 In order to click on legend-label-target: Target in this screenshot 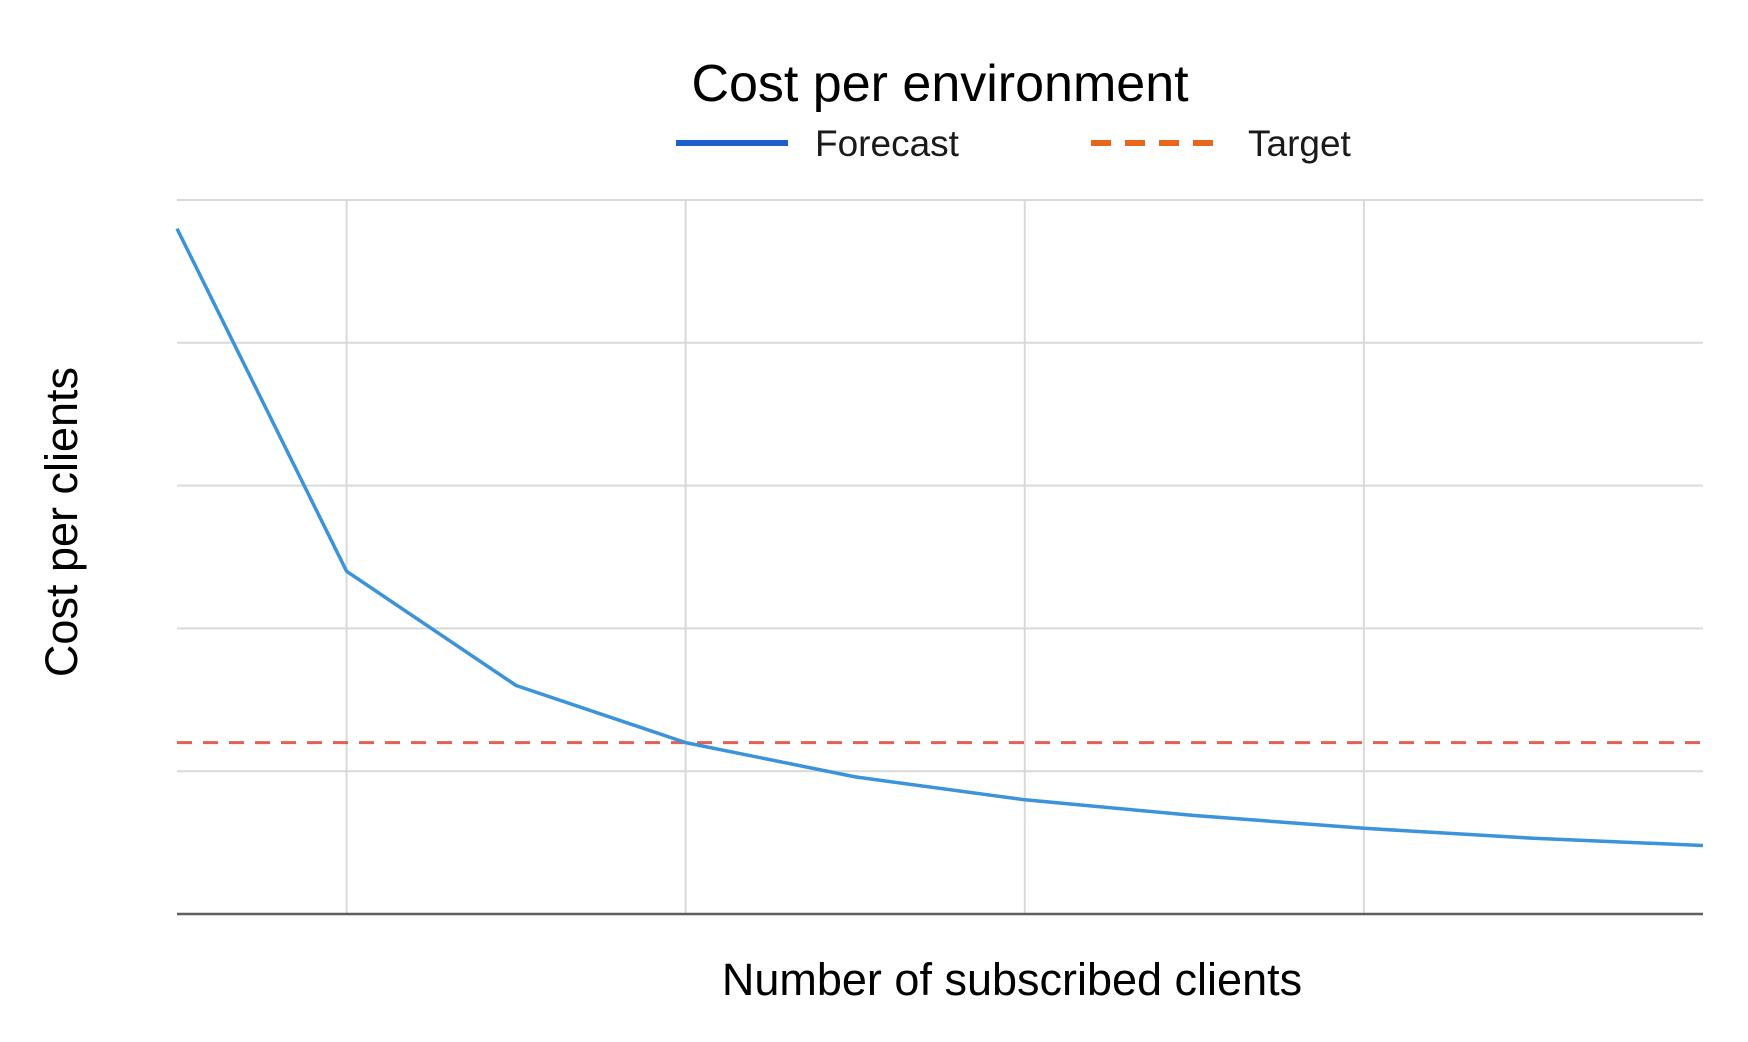, I will do `click(1300, 143)`.